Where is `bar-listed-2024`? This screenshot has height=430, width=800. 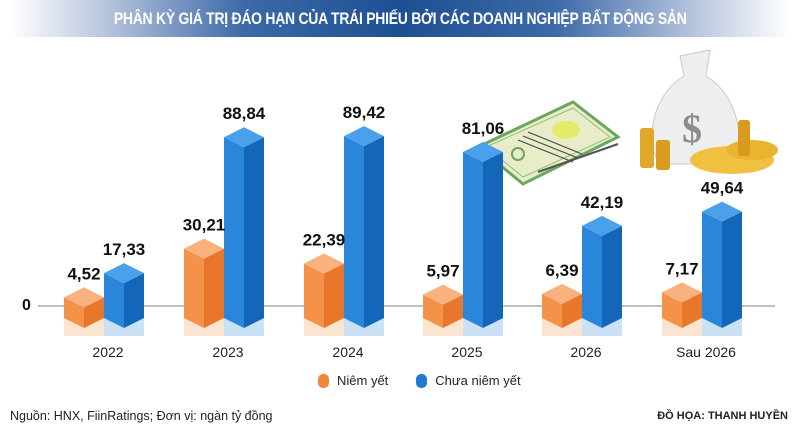 bar-listed-2024 is located at coordinates (324, 294).